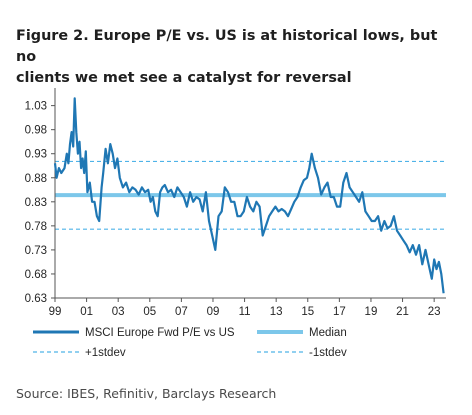  Describe the element at coordinates (328, 353) in the screenshot. I see `legend-label: -1stdev` at that location.